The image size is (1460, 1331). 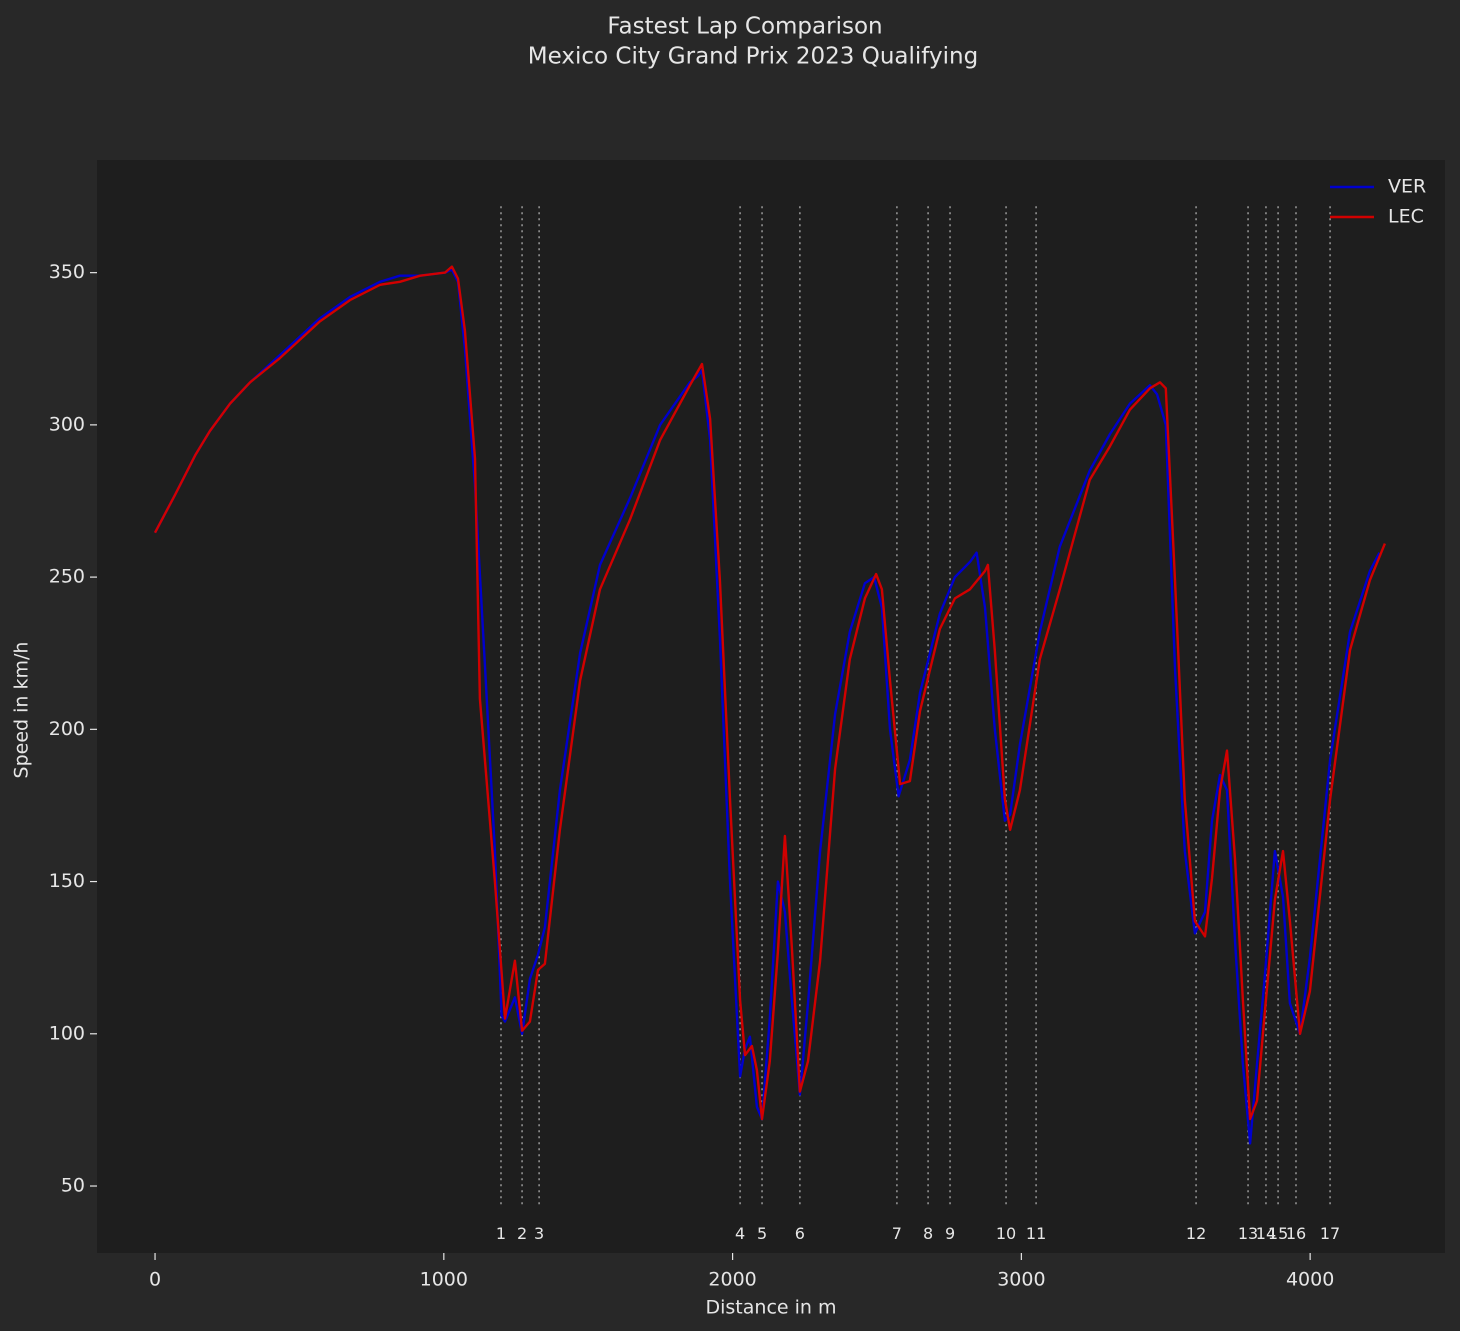 I want to click on x-tick-label: 0, so click(x=155, y=1280).